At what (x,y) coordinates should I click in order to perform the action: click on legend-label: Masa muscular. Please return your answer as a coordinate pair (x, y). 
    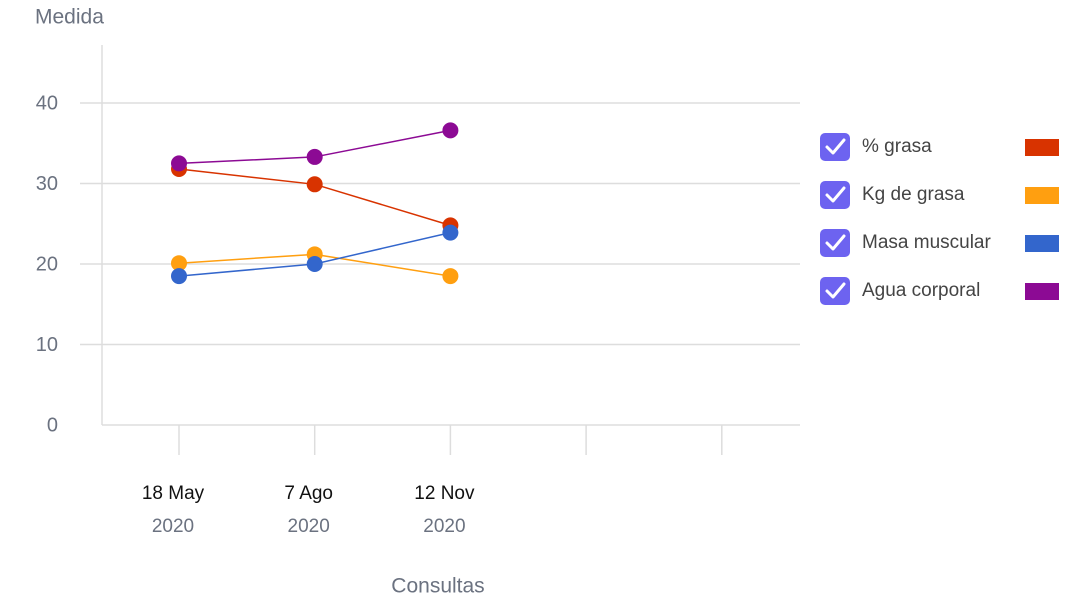
    Looking at the image, I should click on (926, 242).